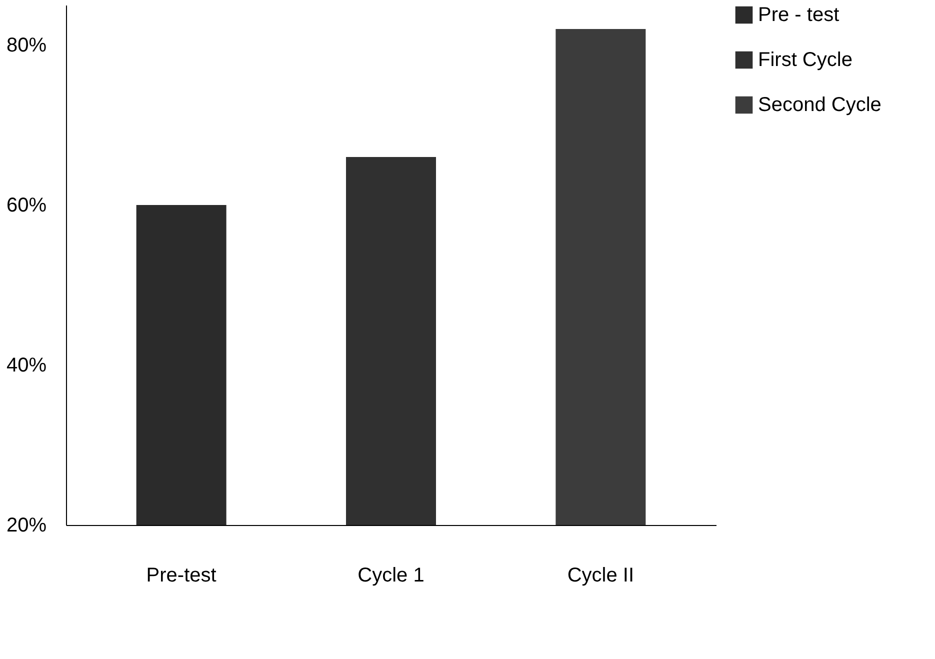 Image resolution: width=935 pixels, height=659 pixels. What do you see at coordinates (391, 575) in the screenshot?
I see `x-tick-label: Cycle 1` at bounding box center [391, 575].